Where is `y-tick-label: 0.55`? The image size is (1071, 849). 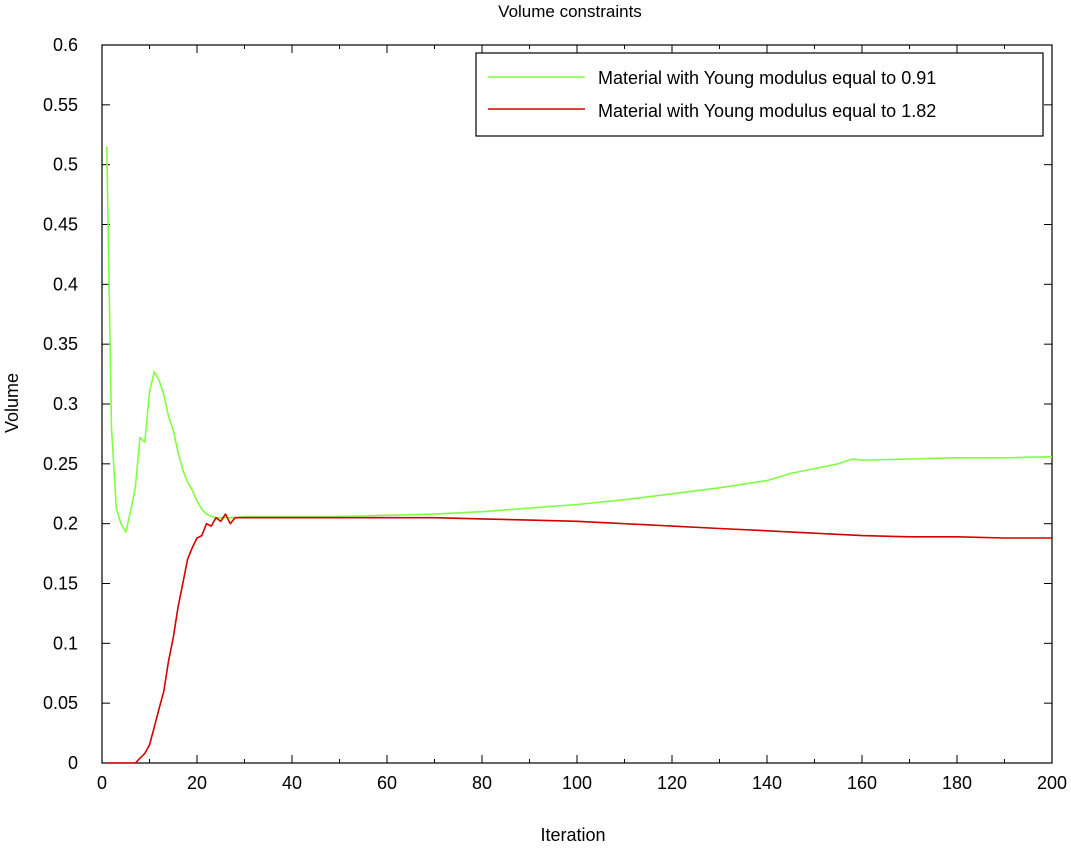
y-tick-label: 0.55 is located at coordinates (60, 105).